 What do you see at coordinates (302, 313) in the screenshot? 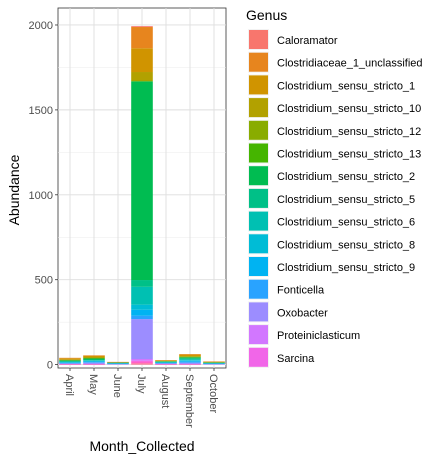
I see `legend-label: Oxobacter` at bounding box center [302, 313].